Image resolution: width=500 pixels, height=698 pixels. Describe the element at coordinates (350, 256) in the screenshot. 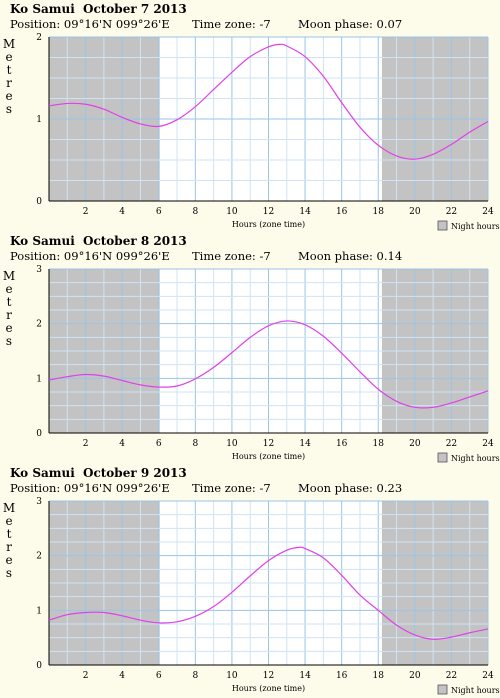

I see `moon-phase-text: Moon phase: 0.14` at that location.